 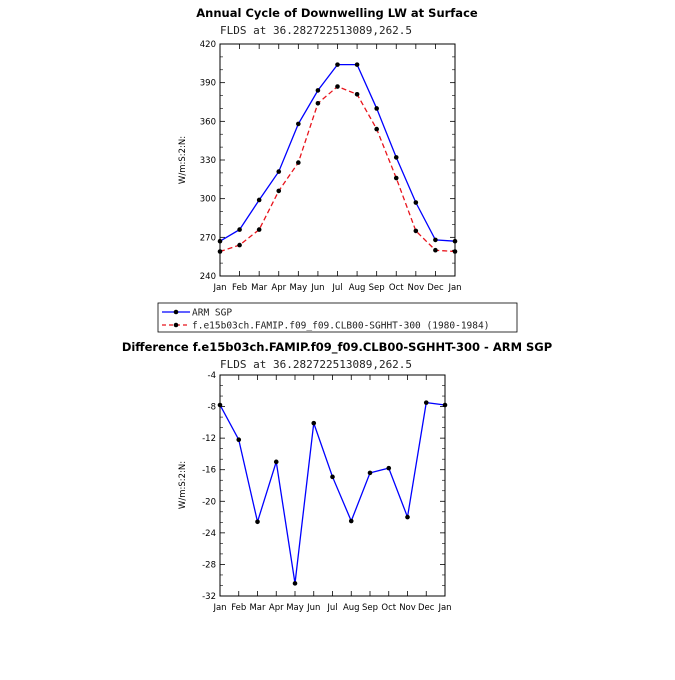 What do you see at coordinates (316, 364) in the screenshot?
I see `chart-subtitle-bottom: FLDS at 36.282722513089,262.5` at bounding box center [316, 364].